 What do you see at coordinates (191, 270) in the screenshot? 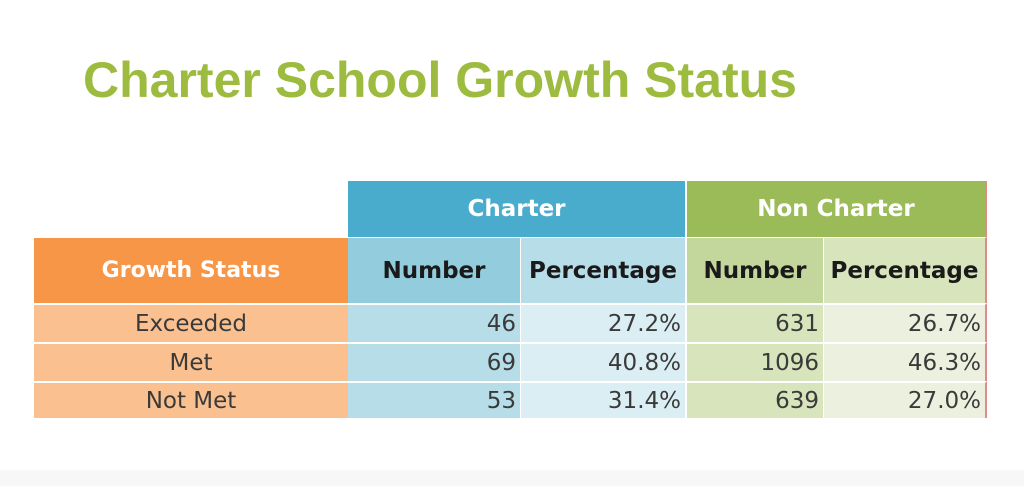
I see `growth-status-header: Growth Status` at bounding box center [191, 270].